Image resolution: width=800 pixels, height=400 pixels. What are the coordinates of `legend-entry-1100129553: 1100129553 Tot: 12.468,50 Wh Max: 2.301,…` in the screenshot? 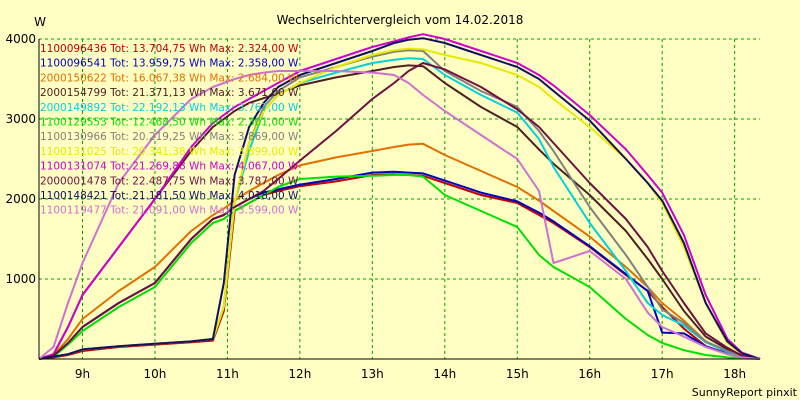 It's located at (169, 123).